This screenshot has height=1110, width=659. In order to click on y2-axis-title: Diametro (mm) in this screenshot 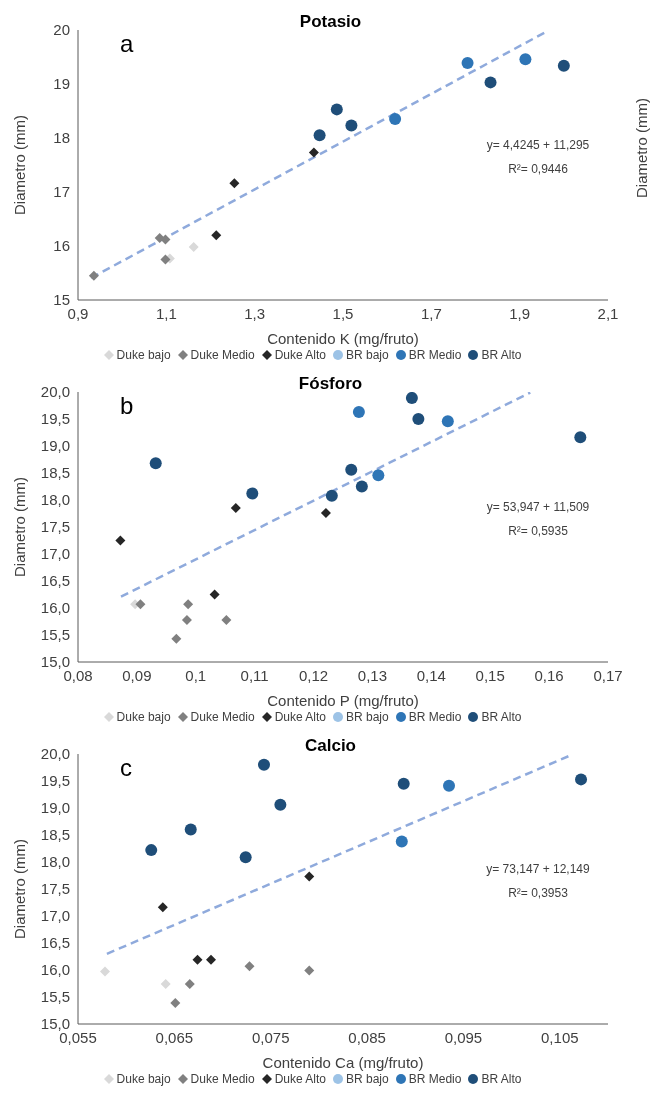, I will do `click(641, 148)`.